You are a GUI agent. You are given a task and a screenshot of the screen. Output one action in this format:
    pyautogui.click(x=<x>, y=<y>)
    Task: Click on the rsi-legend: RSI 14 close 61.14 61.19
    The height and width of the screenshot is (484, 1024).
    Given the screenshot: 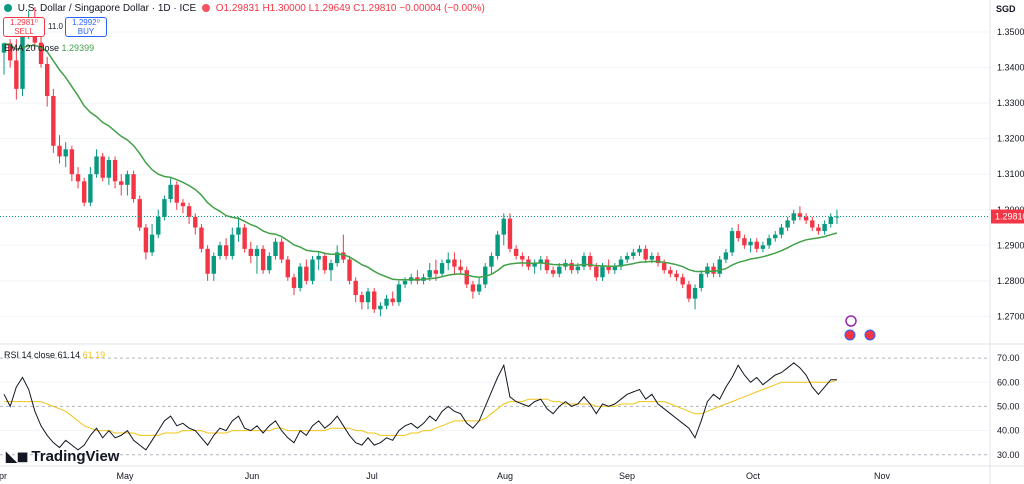 What is the action you would take?
    pyautogui.click(x=54, y=355)
    